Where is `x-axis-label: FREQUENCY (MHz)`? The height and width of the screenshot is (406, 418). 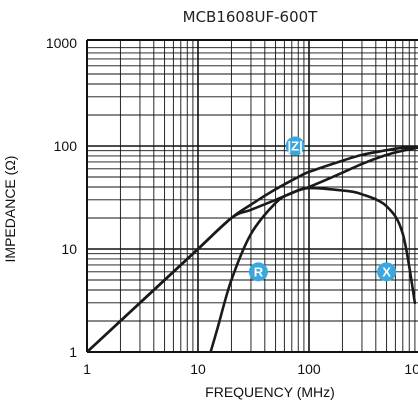
x-axis-label: FREQUENCY (MHz) is located at coordinates (270, 392).